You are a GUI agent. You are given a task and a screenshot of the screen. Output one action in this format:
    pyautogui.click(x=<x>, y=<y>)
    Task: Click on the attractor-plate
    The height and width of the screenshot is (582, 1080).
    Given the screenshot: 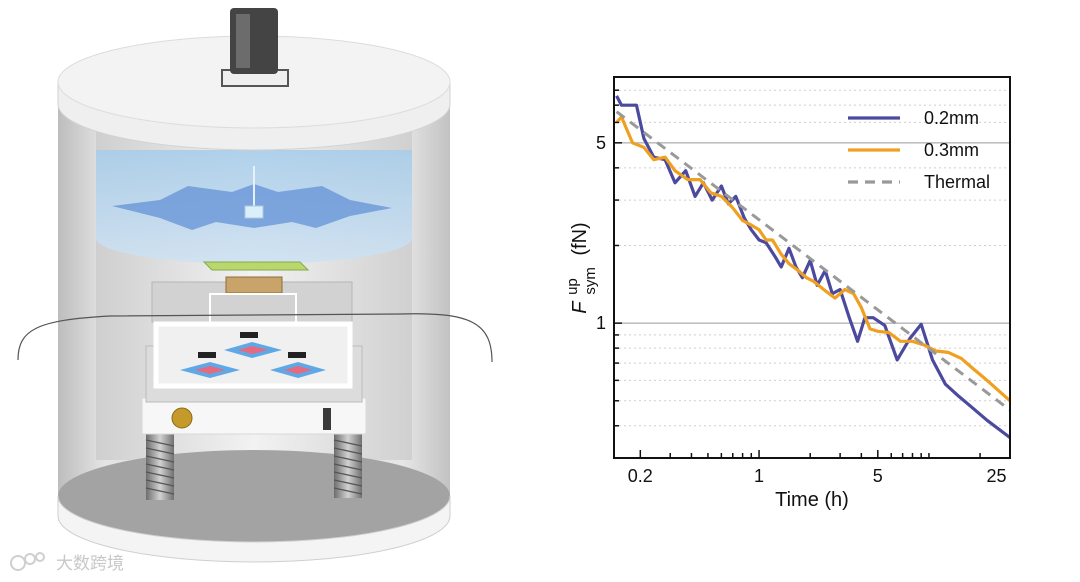 What is the action you would take?
    pyautogui.click(x=256, y=266)
    